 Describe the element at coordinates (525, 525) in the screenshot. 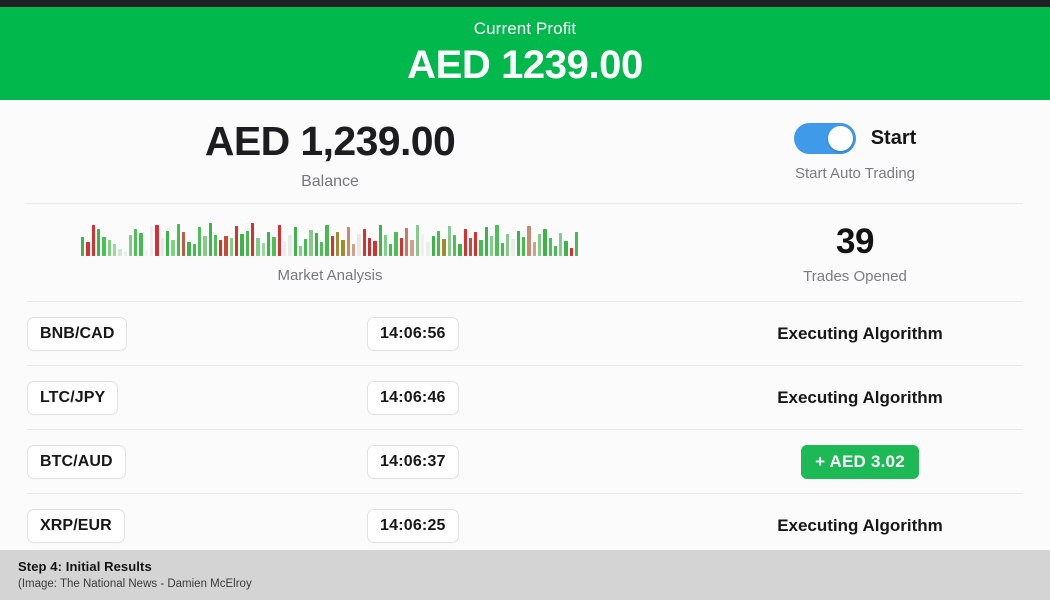

I see `table-row: XRP/EUR 14:06:25 Executing Algorithm` at that location.